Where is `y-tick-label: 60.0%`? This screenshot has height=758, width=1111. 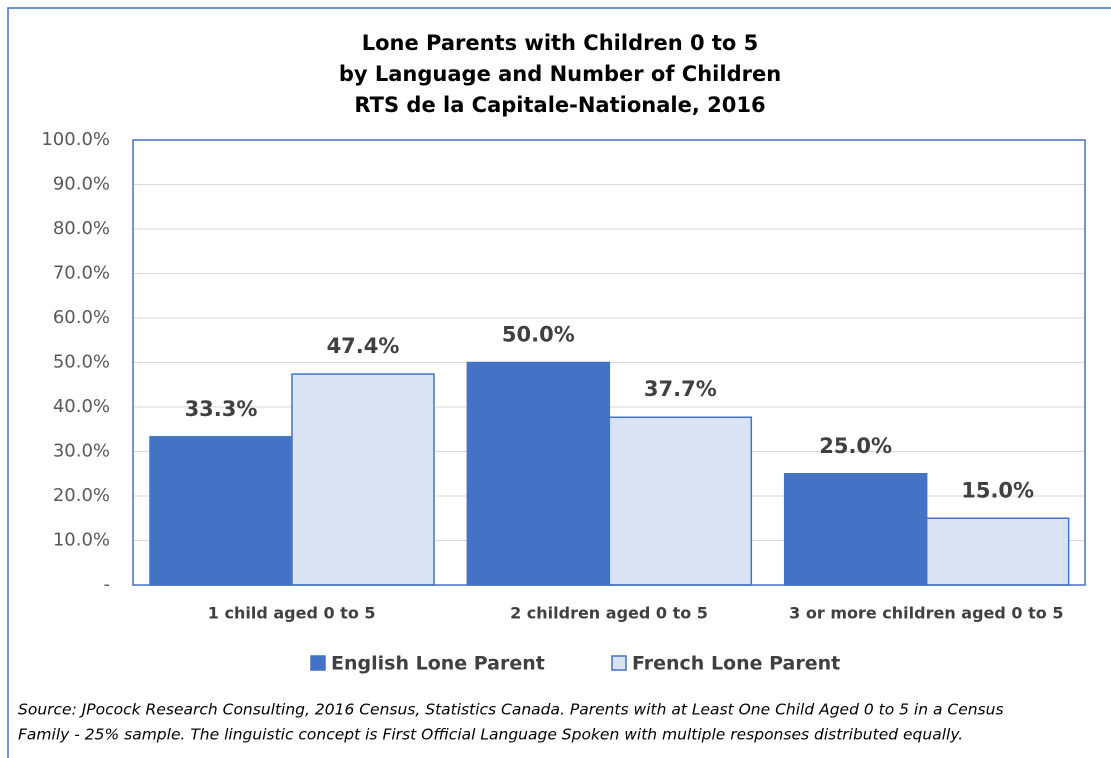 y-tick-label: 60.0% is located at coordinates (81, 317).